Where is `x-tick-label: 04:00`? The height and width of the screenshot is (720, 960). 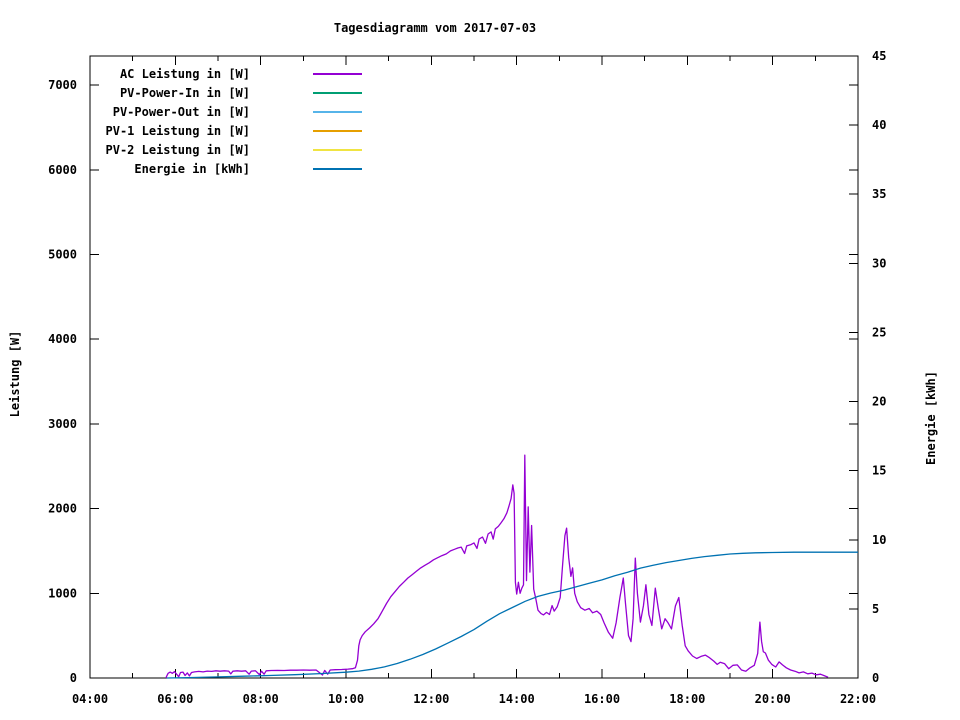 x-tick-label: 04:00 is located at coordinates (90, 699).